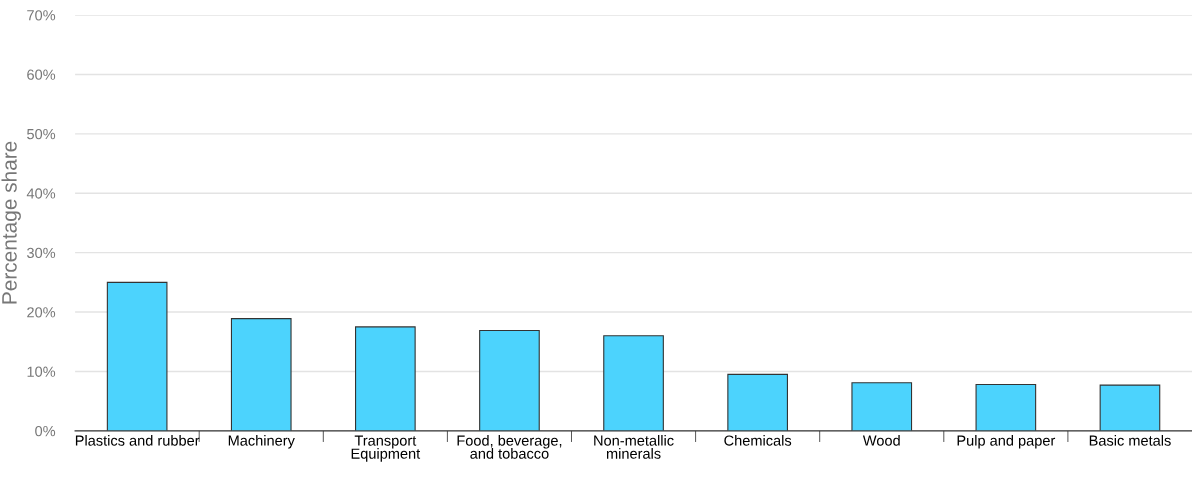 The image size is (1192, 501). Describe the element at coordinates (1130, 440) in the screenshot. I see `x-tick-label: Basic metals` at that location.